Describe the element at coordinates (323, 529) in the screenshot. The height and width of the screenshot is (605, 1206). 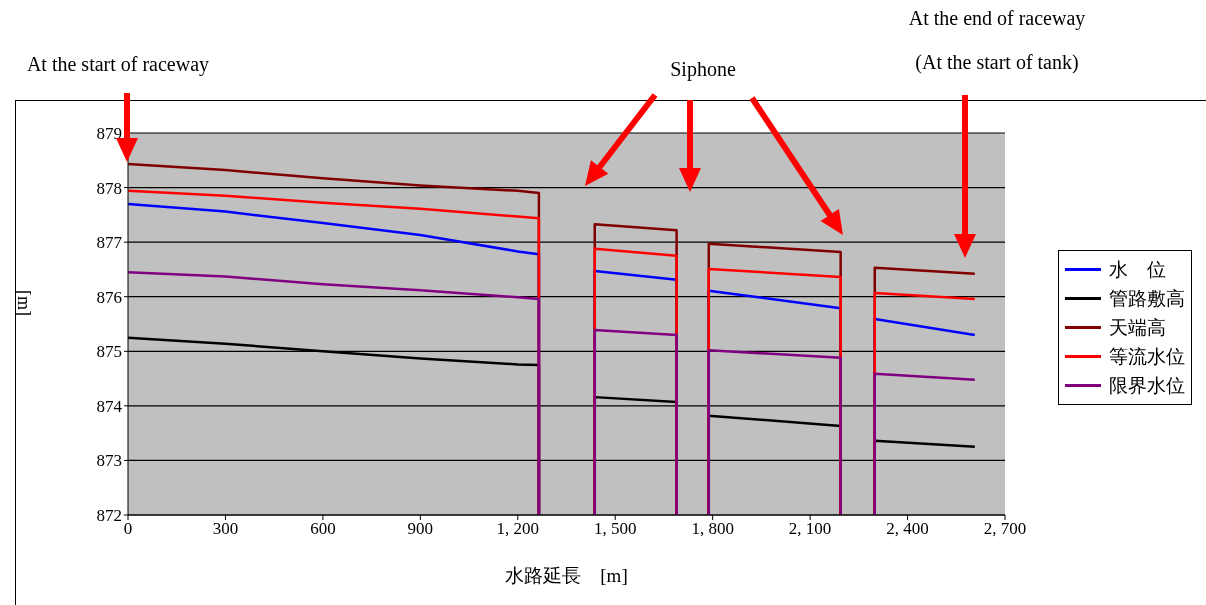
I see `x-tick-label: 600` at that location.